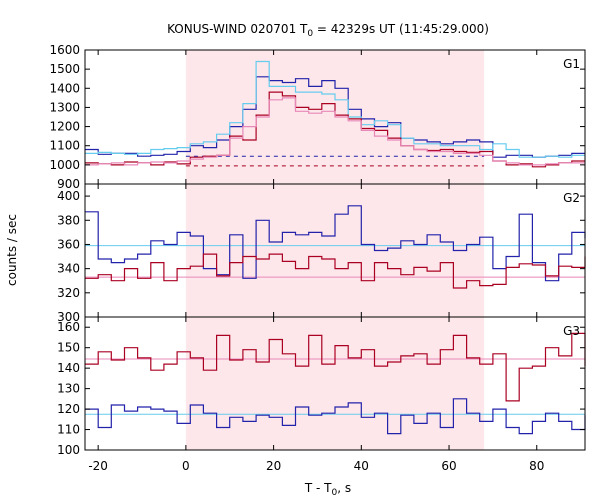 The width and height of the screenshot is (600, 500). Describe the element at coordinates (536, 466) in the screenshot. I see `x-tick-label: 80` at that location.